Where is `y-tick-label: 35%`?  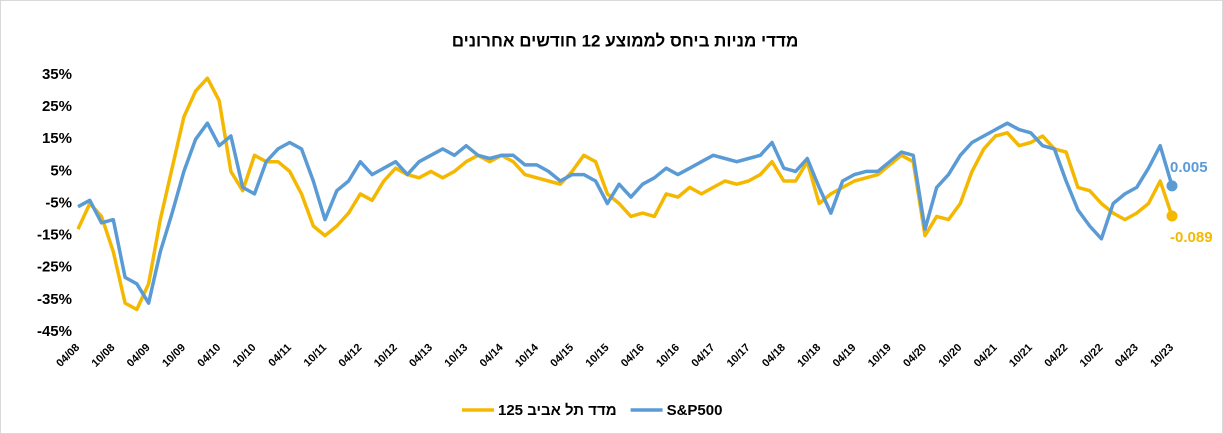 y-tick-label: 35% is located at coordinates (57, 74).